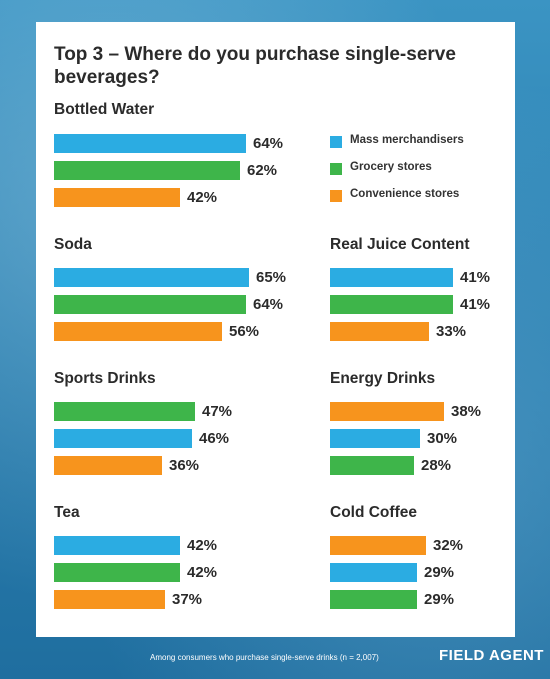  What do you see at coordinates (442, 438) in the screenshot?
I see `bar-value-label: 30%` at bounding box center [442, 438].